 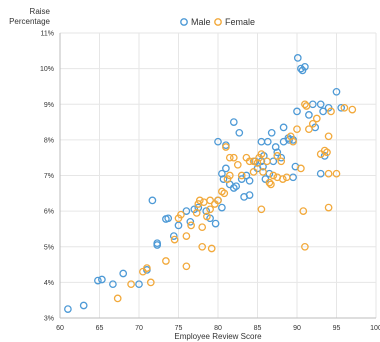 I want to click on x-tick-label: 70, so click(x=139, y=328).